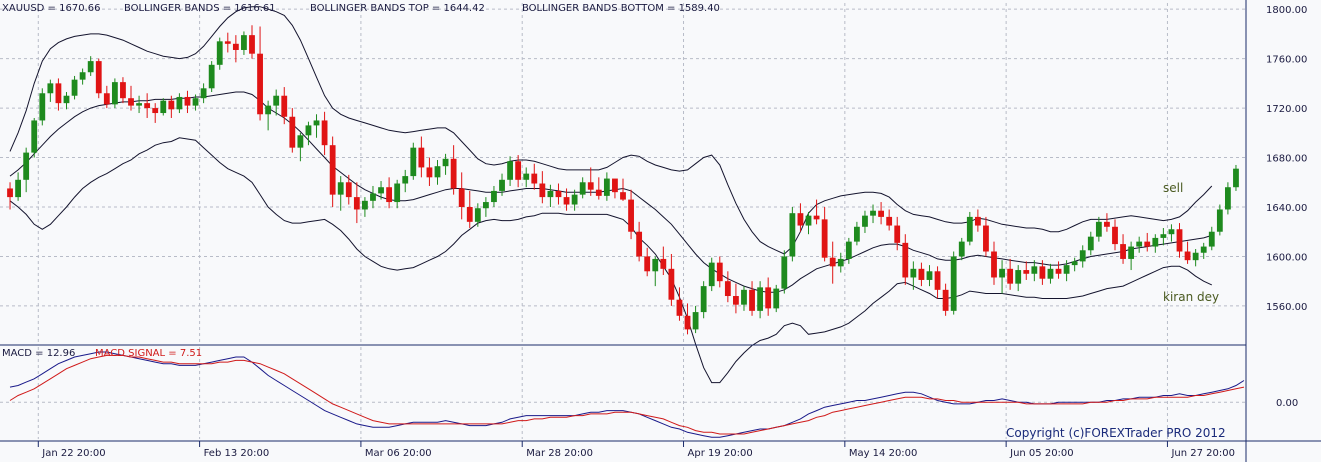  Describe the element at coordinates (397, 8) in the screenshot. I see `bb-top-readout: BOLLINGER BANDS TOP = 1644.42` at that location.